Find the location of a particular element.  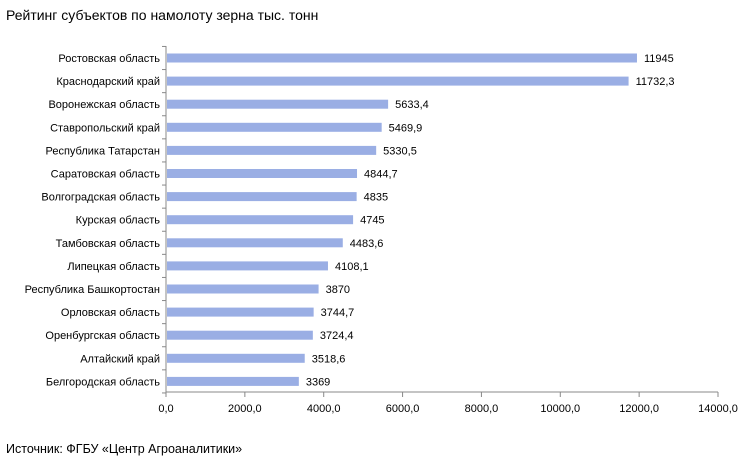

data-label: 4745 is located at coordinates (372, 221).